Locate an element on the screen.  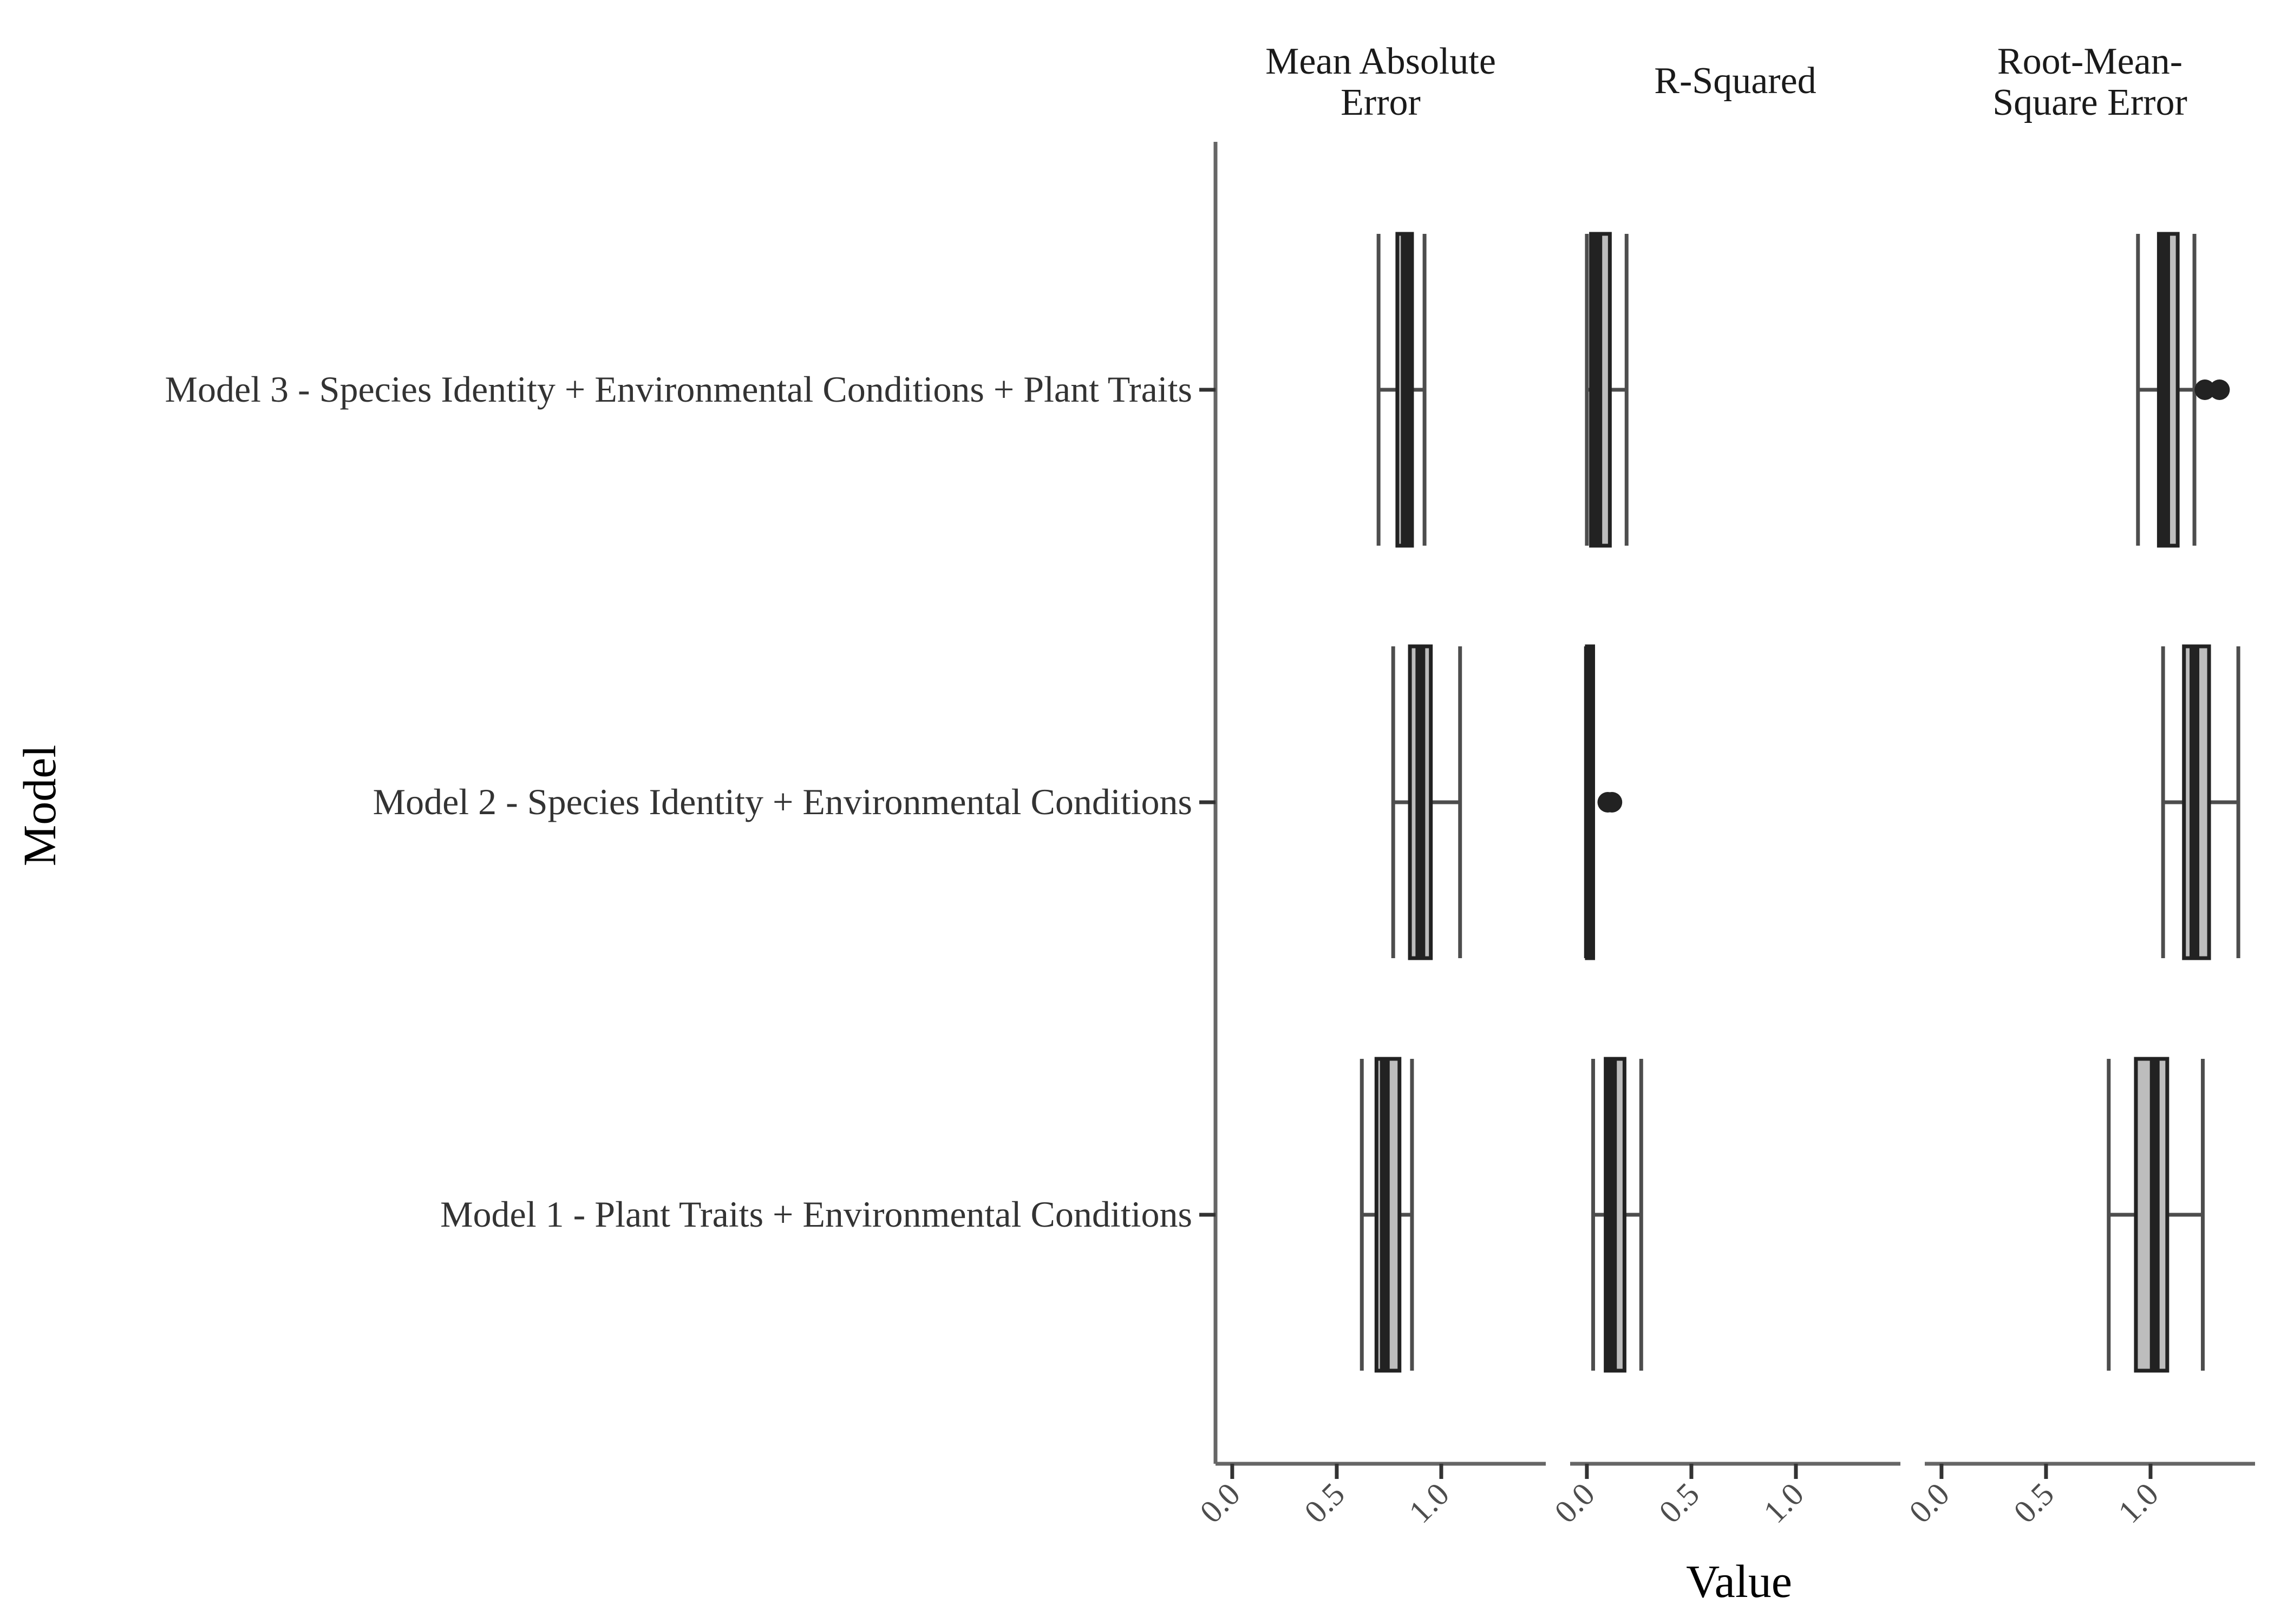
facet-title: Root-Mean- is located at coordinates (2089, 61).